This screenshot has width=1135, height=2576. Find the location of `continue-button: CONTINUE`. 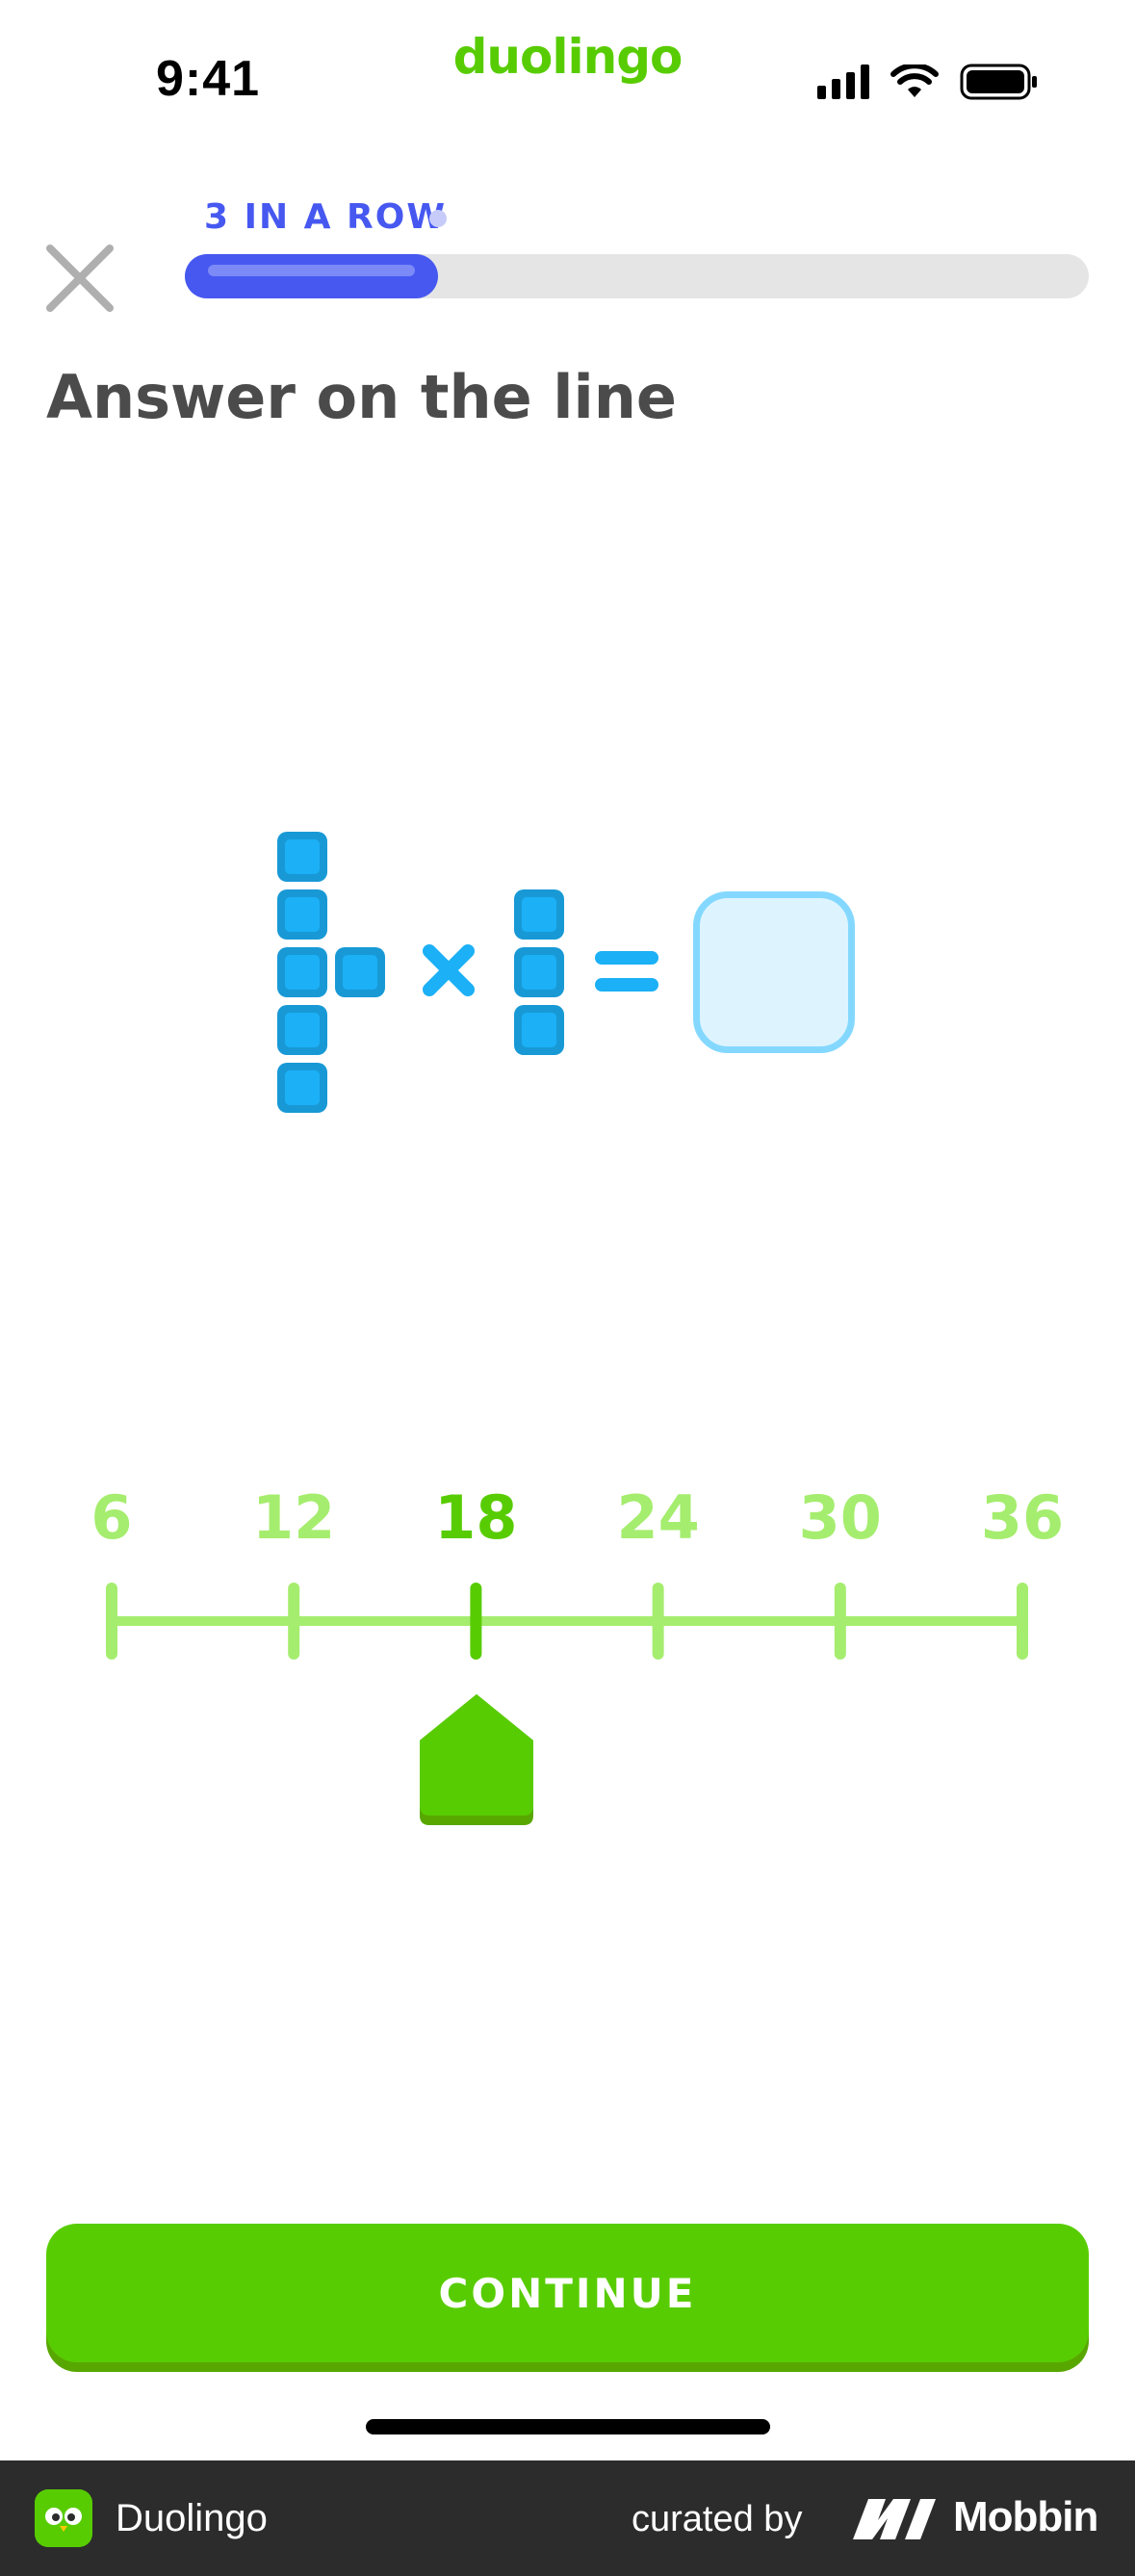

continue-button: CONTINUE is located at coordinates (567, 2293).